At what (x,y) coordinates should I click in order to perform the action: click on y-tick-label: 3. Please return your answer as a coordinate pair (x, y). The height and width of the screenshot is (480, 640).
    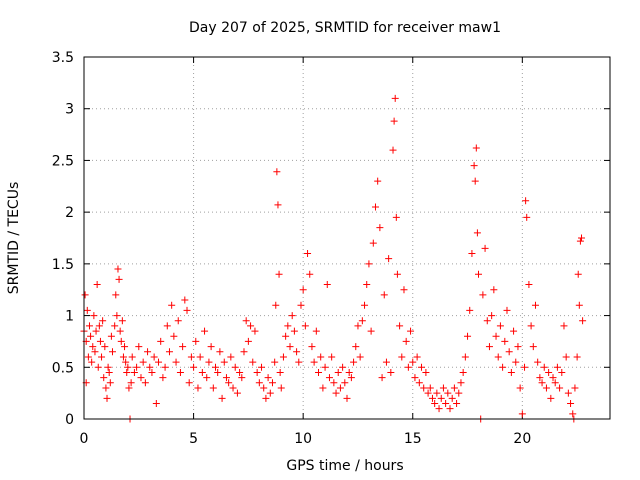
    Looking at the image, I should click on (69, 110).